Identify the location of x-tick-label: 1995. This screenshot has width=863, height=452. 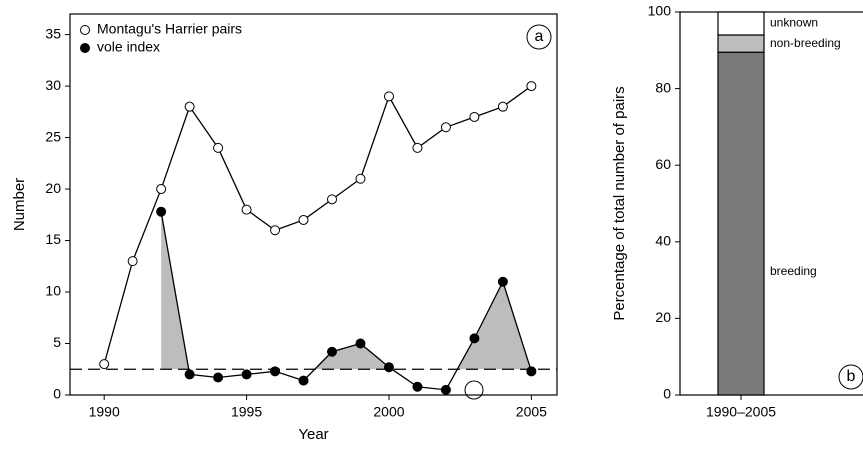
(246, 412).